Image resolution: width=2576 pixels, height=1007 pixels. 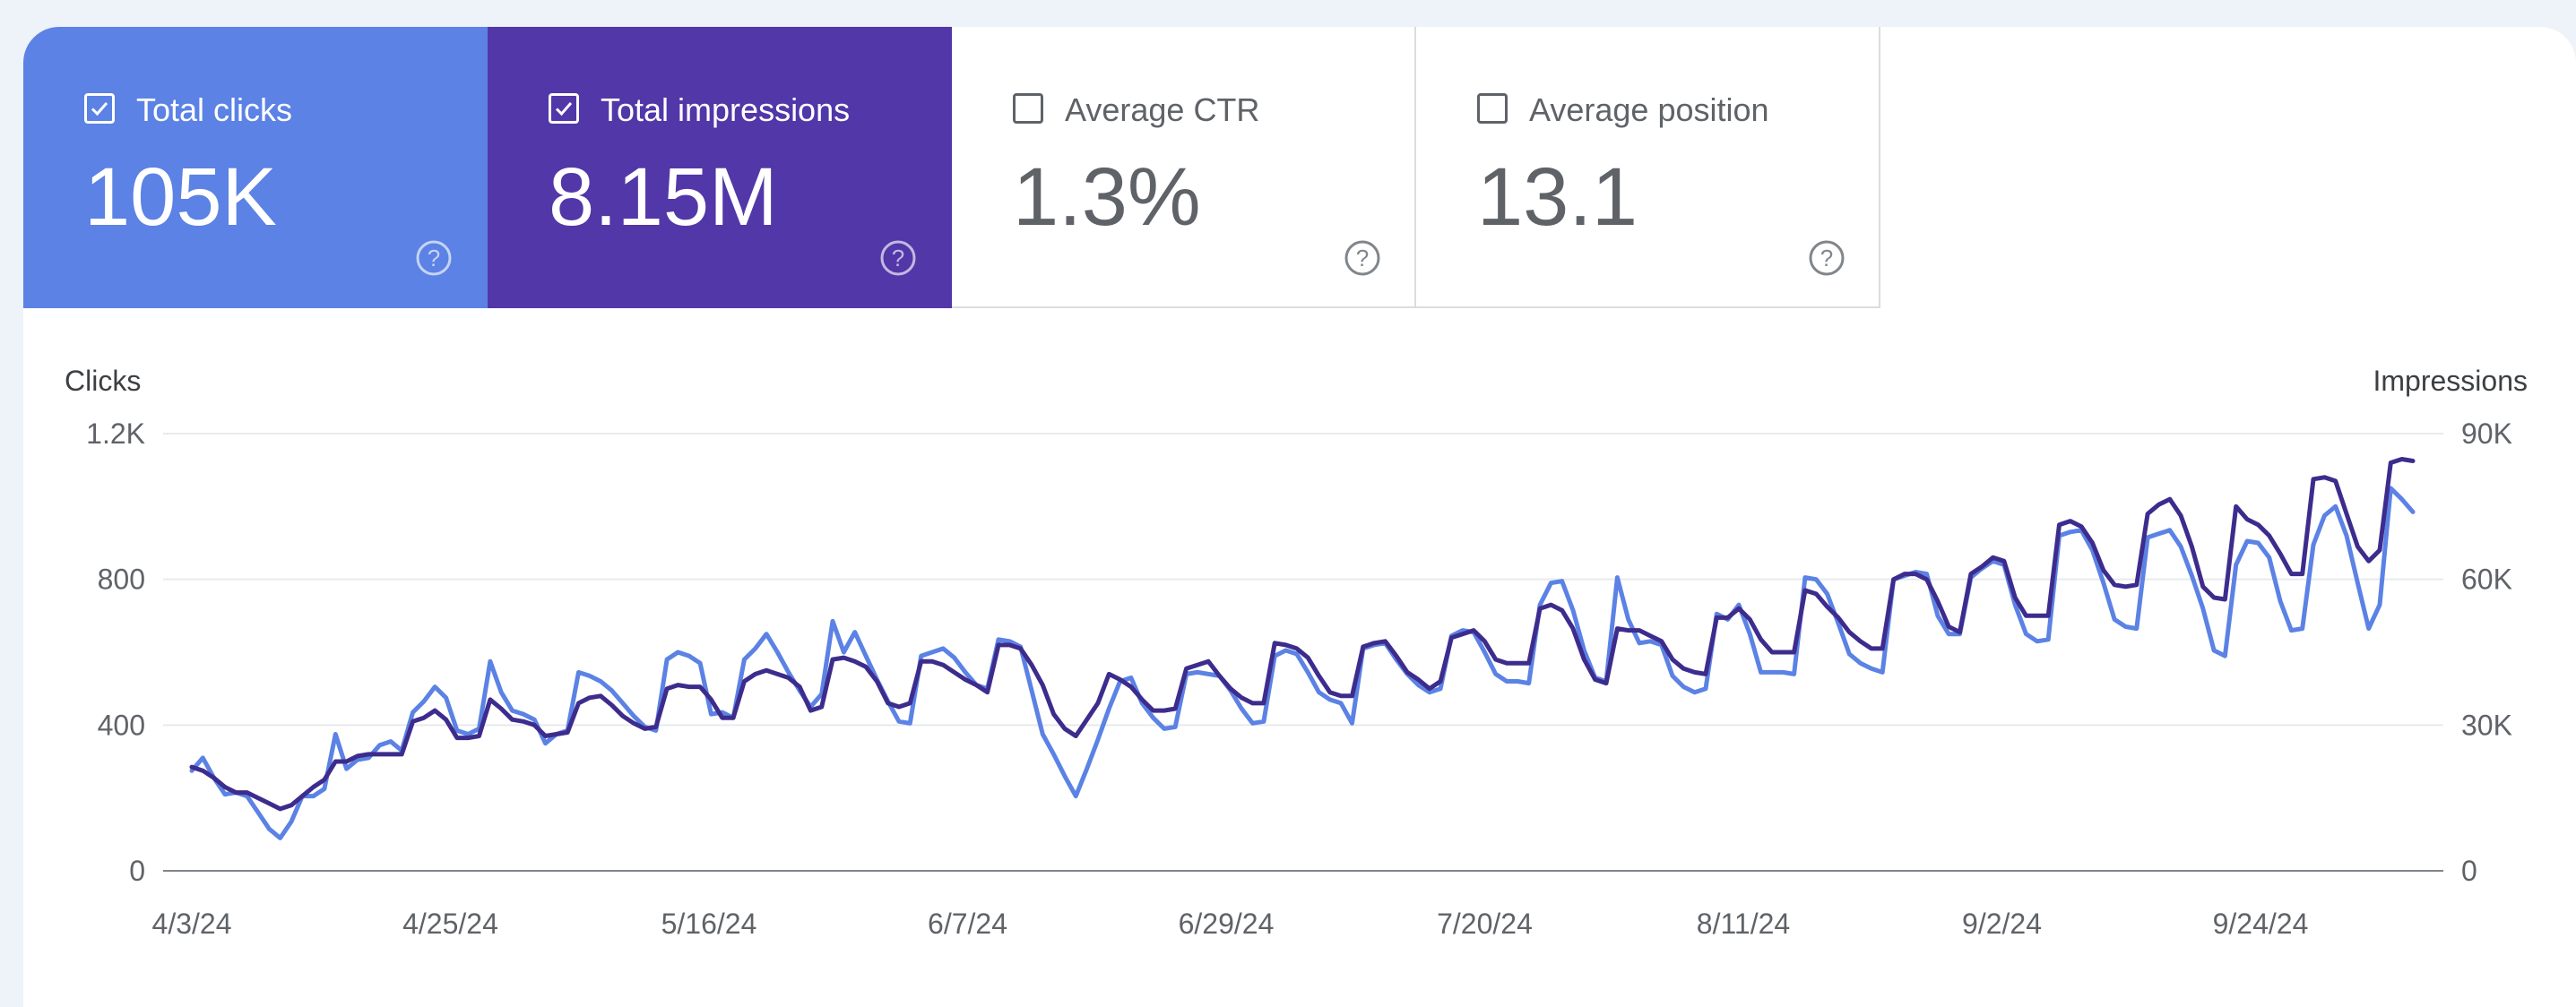 What do you see at coordinates (2002, 924) in the screenshot?
I see `x-tick-label: 9/2/24` at bounding box center [2002, 924].